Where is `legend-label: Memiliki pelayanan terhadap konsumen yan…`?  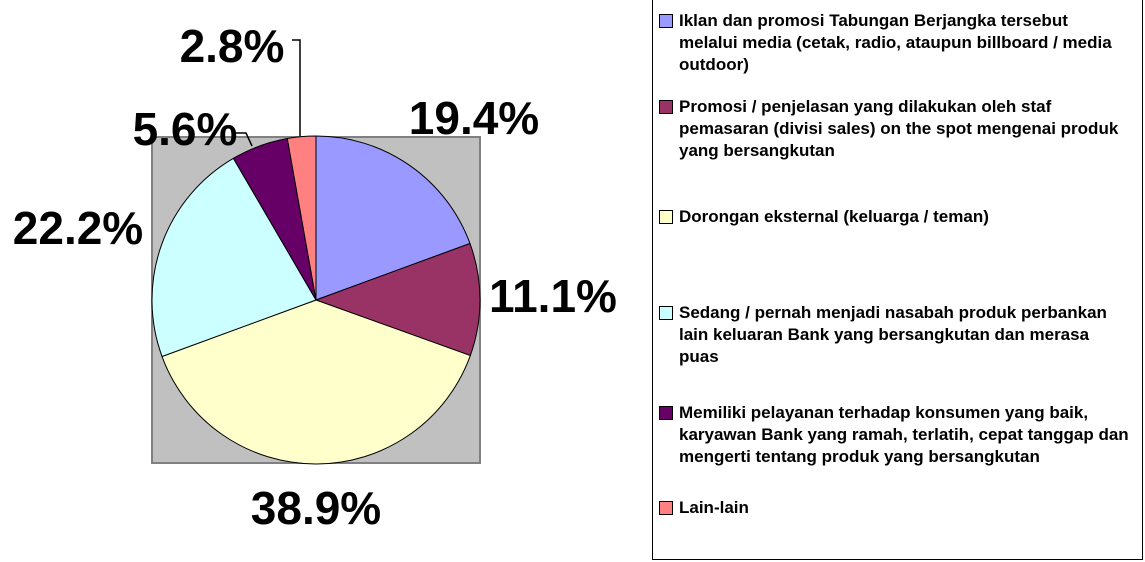 legend-label: Memiliki pelayanan terhadap konsumen yan… is located at coordinates (904, 434).